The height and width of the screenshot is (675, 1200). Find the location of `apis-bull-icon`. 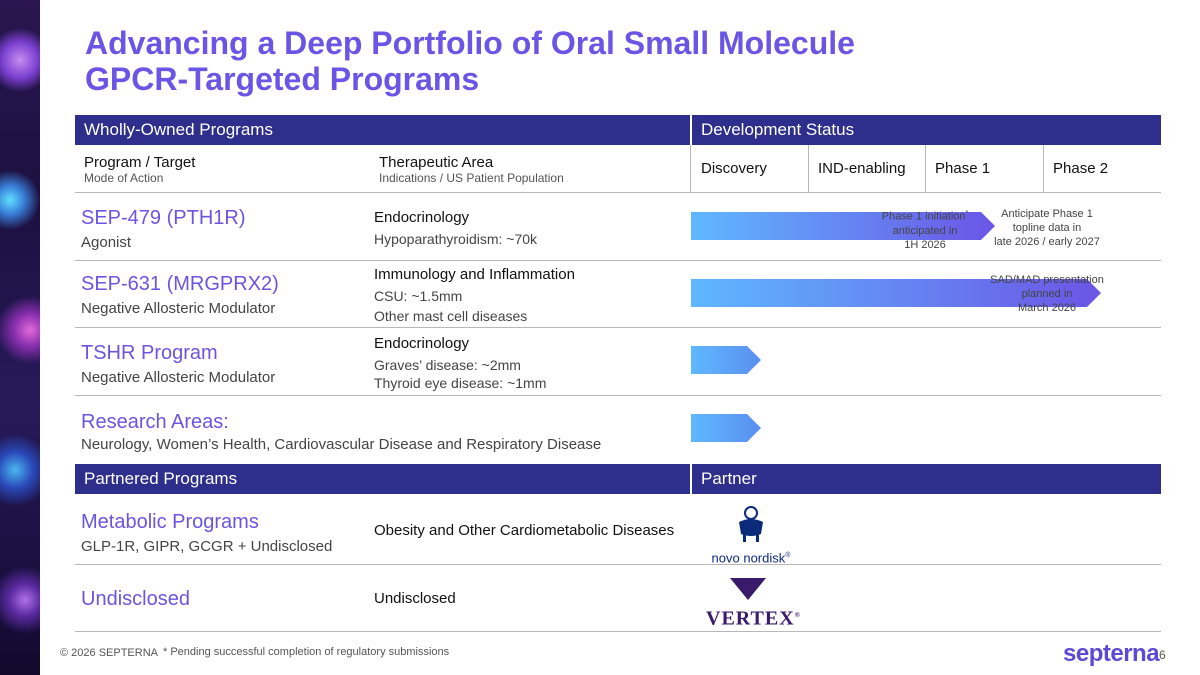

apis-bull-icon is located at coordinates (751, 524).